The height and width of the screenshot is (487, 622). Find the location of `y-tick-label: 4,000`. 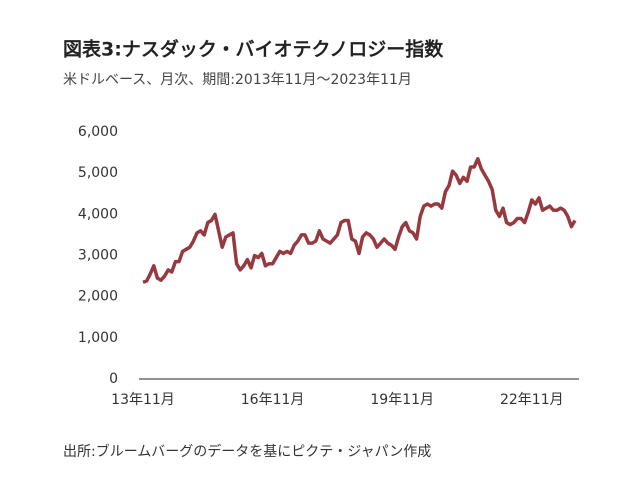

y-tick-label: 4,000 is located at coordinates (98, 214).